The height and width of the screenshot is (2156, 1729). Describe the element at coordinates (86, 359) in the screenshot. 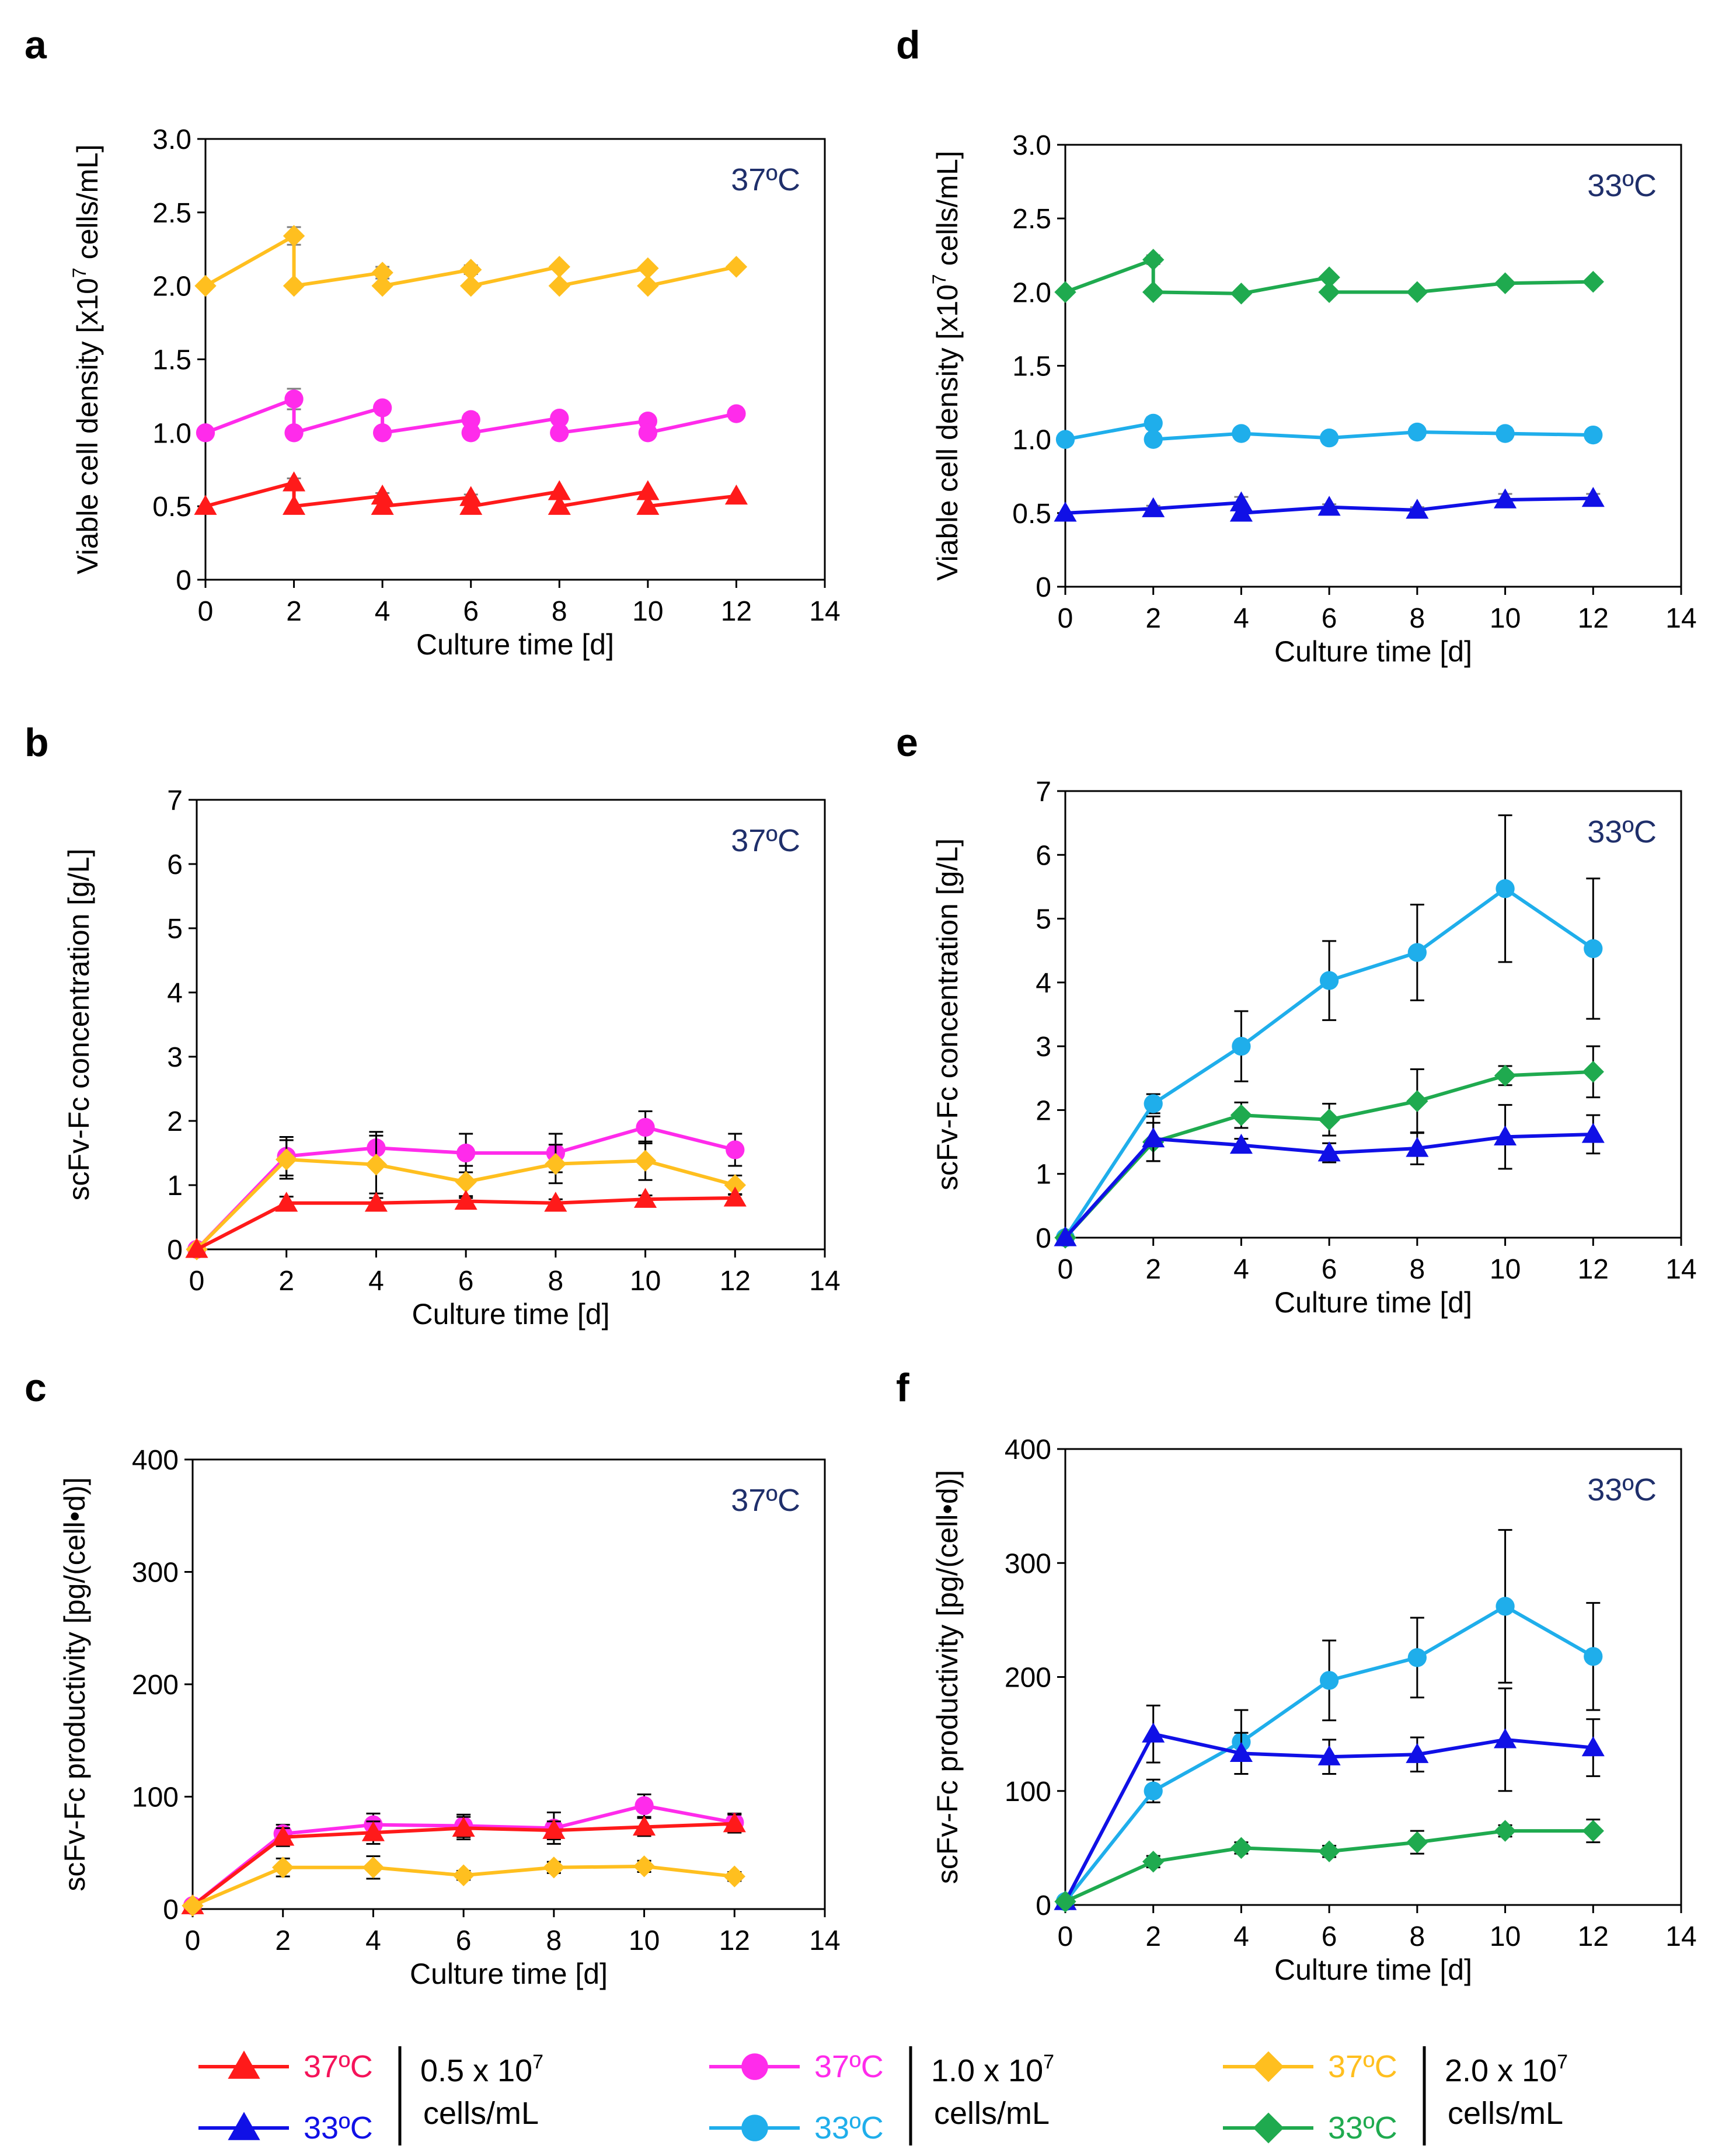

I see `y-axis-title: Viable cell density [x107 cells/mL]` at that location.